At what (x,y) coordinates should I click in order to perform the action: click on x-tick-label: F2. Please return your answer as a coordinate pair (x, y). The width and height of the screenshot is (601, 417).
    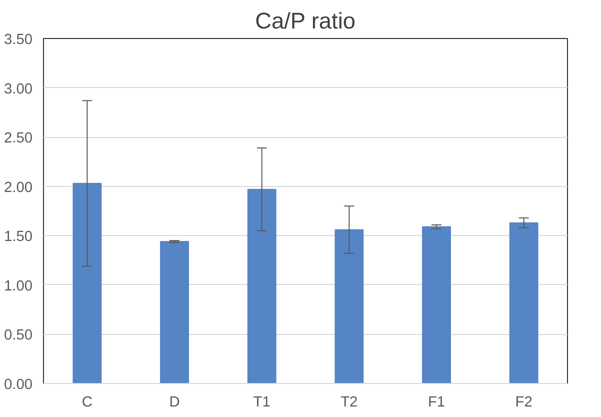
    Looking at the image, I should click on (523, 402).